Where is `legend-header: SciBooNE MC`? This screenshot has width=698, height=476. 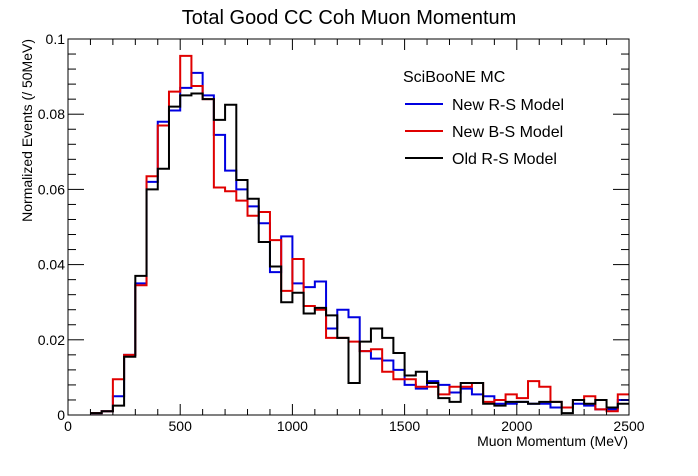 legend-header: SciBooNE MC is located at coordinates (454, 77).